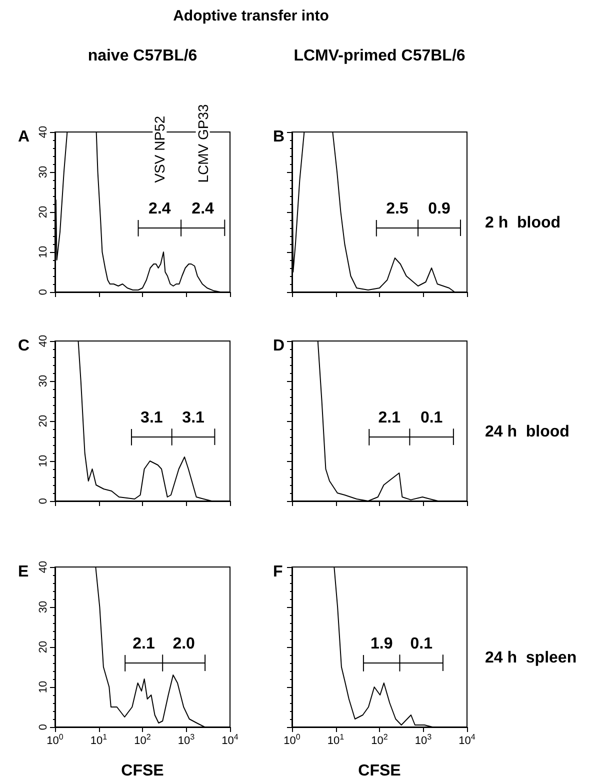  I want to click on chart-subtitle: naive C57BL/6, so click(143, 56).